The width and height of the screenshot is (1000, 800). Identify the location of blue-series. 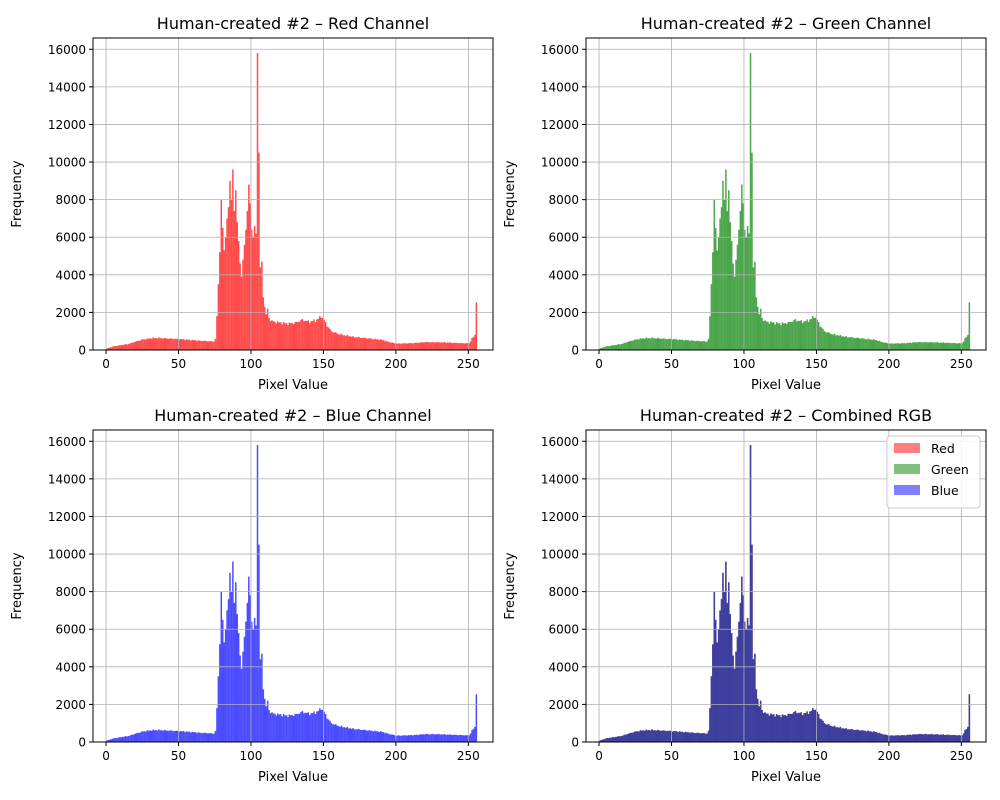
(785, 593).